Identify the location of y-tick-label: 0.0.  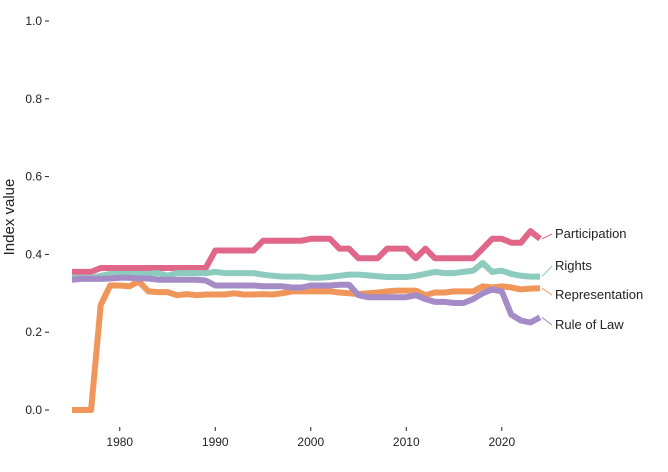
(33, 410).